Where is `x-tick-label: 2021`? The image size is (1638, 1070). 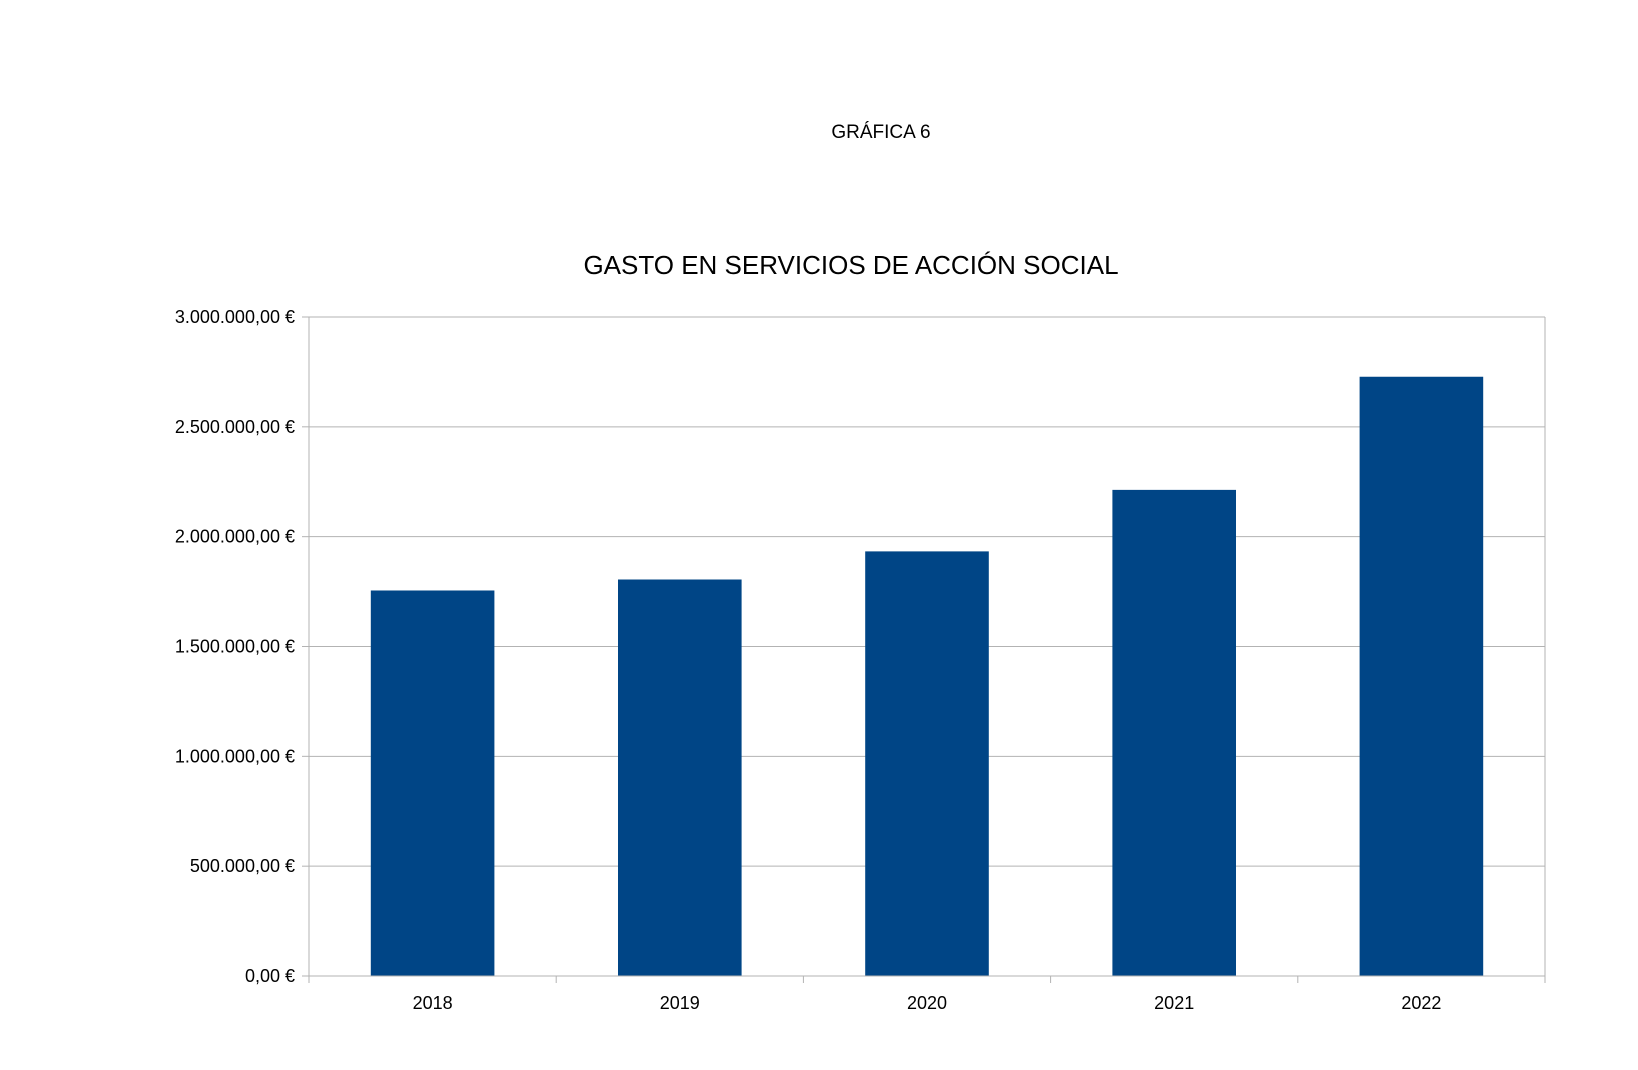 x-tick-label: 2021 is located at coordinates (1174, 1003).